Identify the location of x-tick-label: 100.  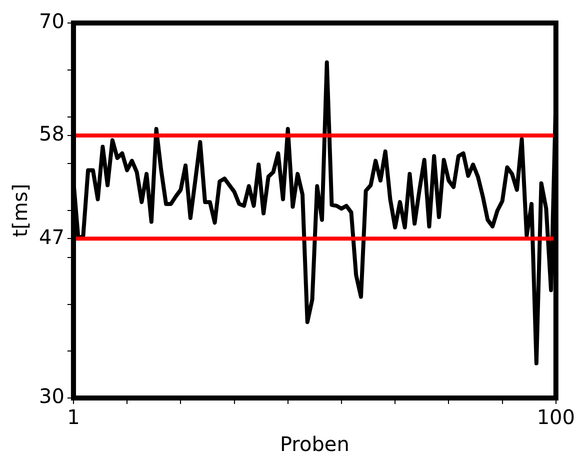
(556, 417).